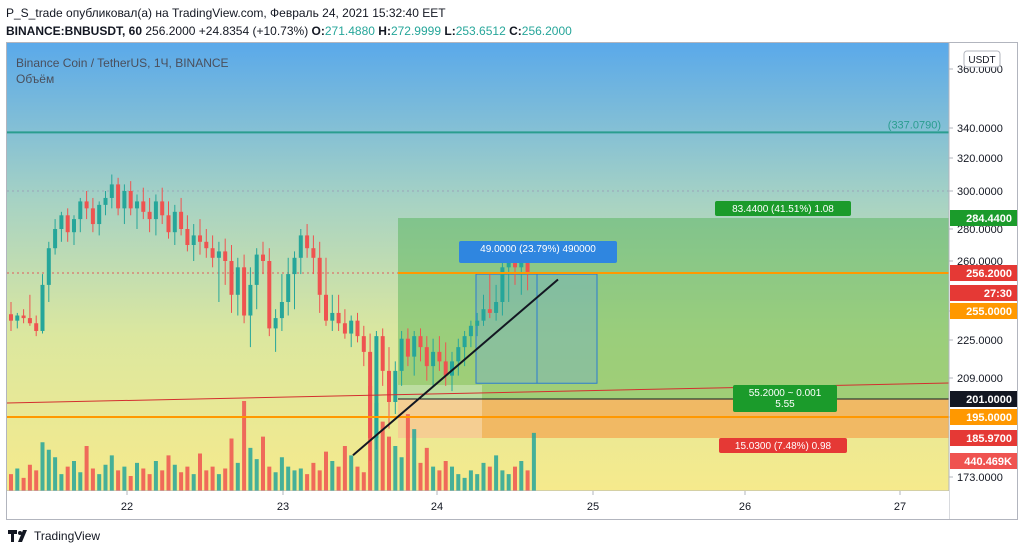 This screenshot has width=1023, height=556. What do you see at coordinates (253, 31) in the screenshot?
I see `change-value: +24.8354 (+10.73%)` at bounding box center [253, 31].